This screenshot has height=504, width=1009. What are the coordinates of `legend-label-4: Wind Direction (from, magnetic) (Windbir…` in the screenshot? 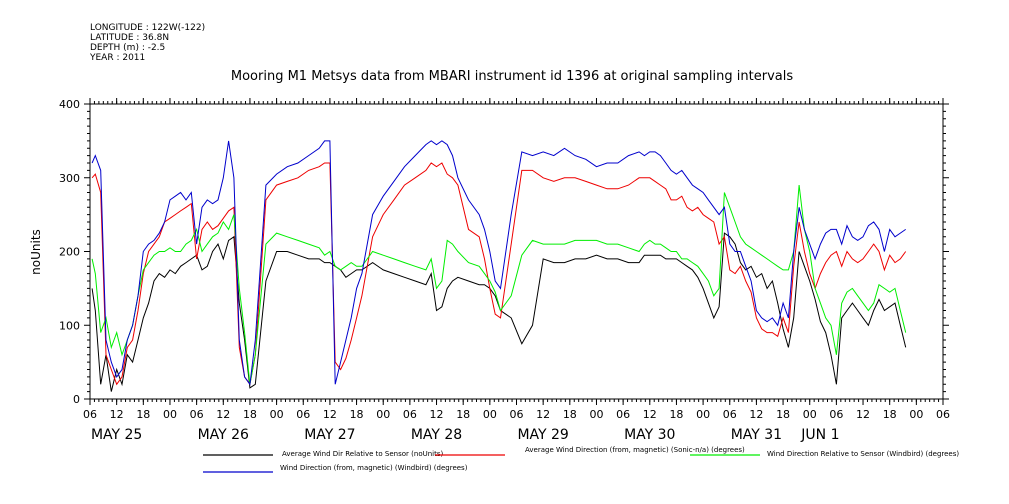 It's located at (374, 468).